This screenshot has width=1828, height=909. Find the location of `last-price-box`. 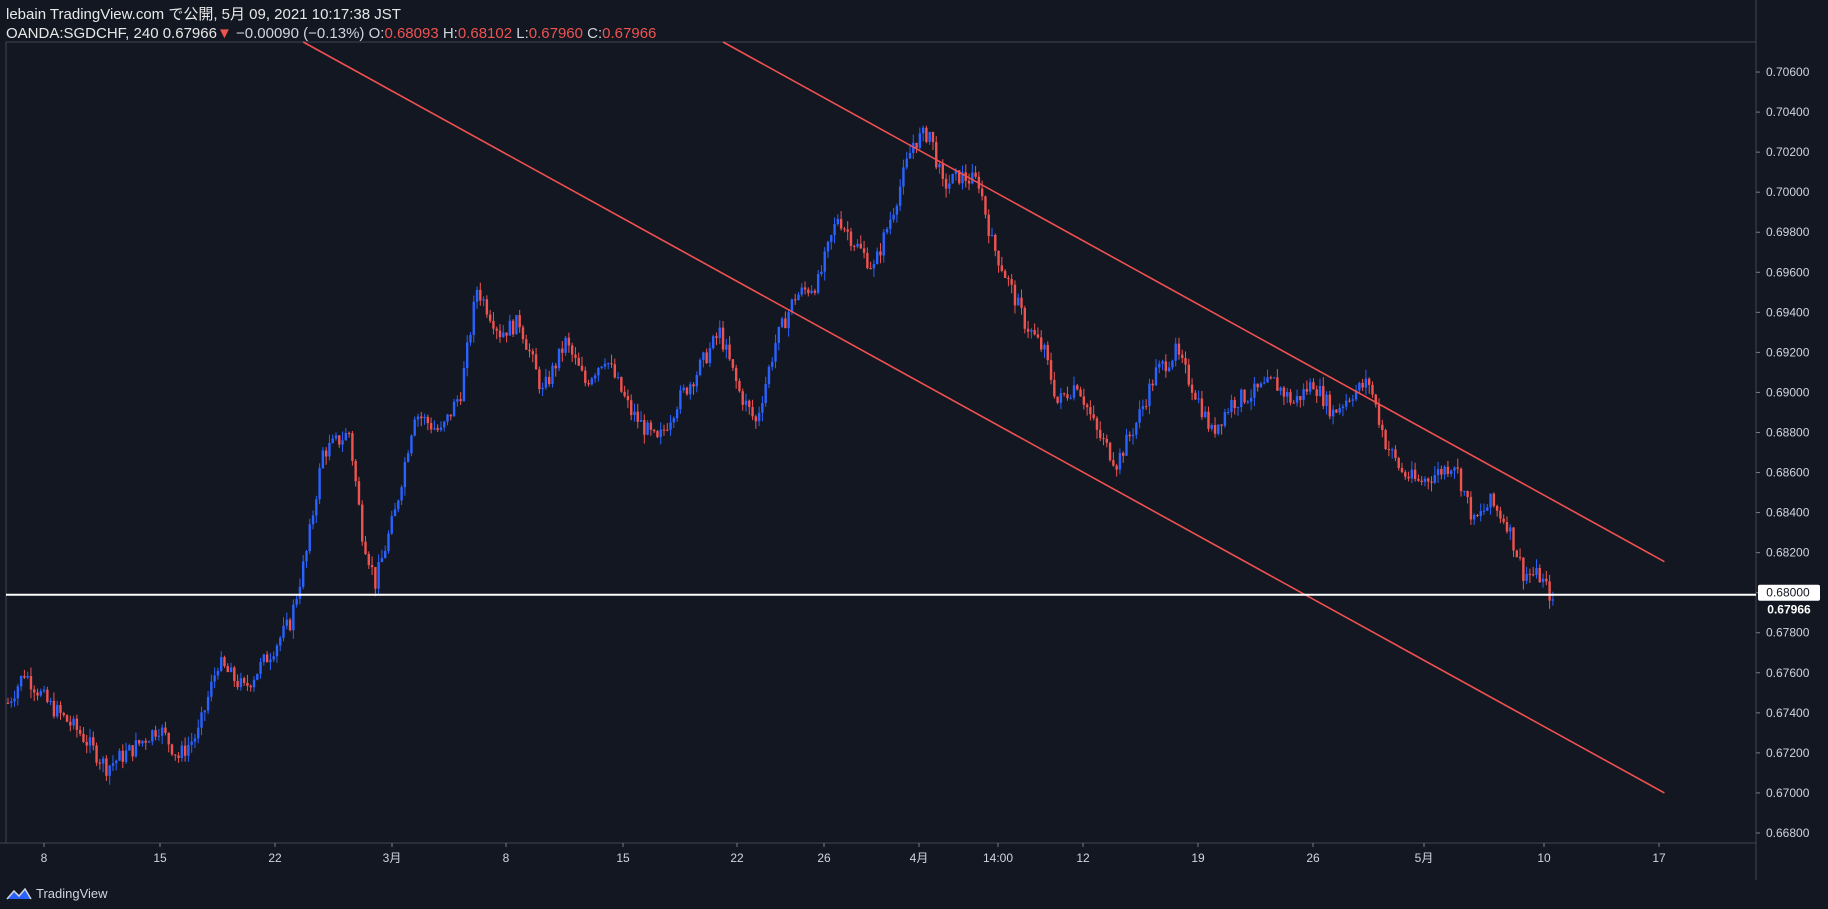

last-price-box is located at coordinates (1789, 609).